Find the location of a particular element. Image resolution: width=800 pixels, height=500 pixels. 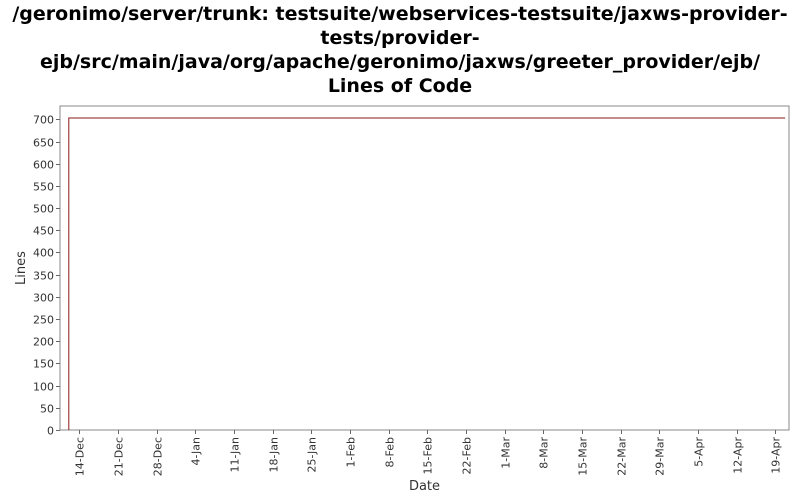

y-tick-label: 250 is located at coordinates (43, 320).